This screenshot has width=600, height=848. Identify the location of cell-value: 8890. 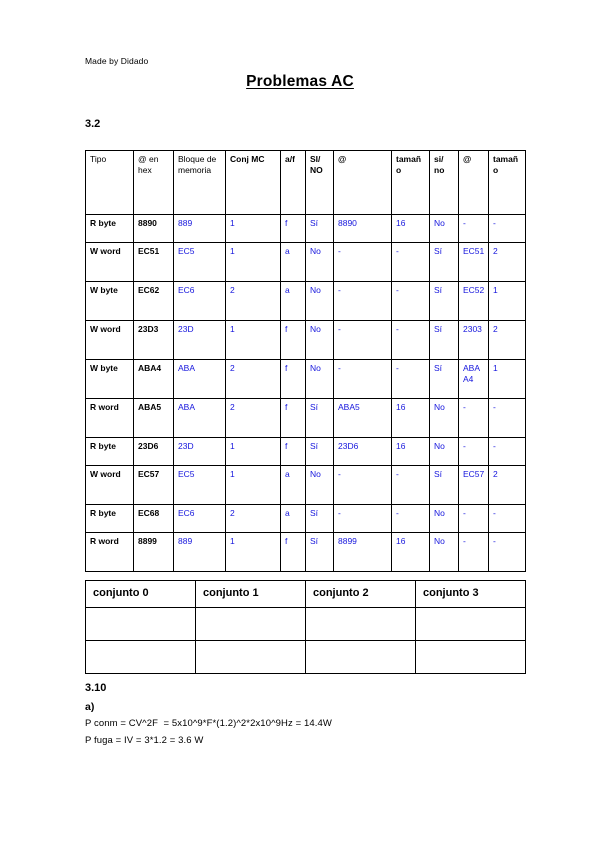
(153, 228).